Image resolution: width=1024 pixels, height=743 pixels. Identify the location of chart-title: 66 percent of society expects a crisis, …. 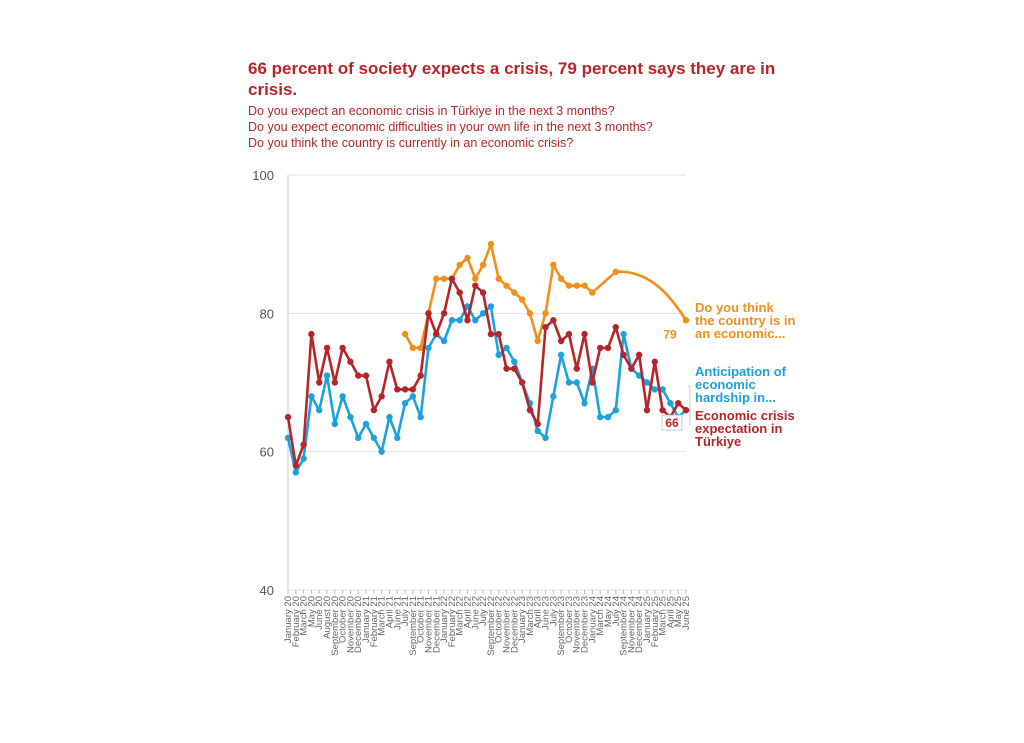
(512, 79).